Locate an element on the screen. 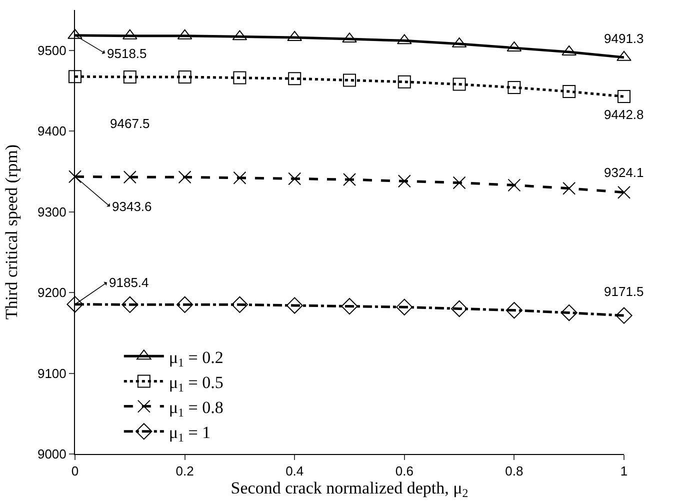 The width and height of the screenshot is (674, 504). legend-label: μ$_{1}$ = 0.8 is located at coordinates (196, 409).